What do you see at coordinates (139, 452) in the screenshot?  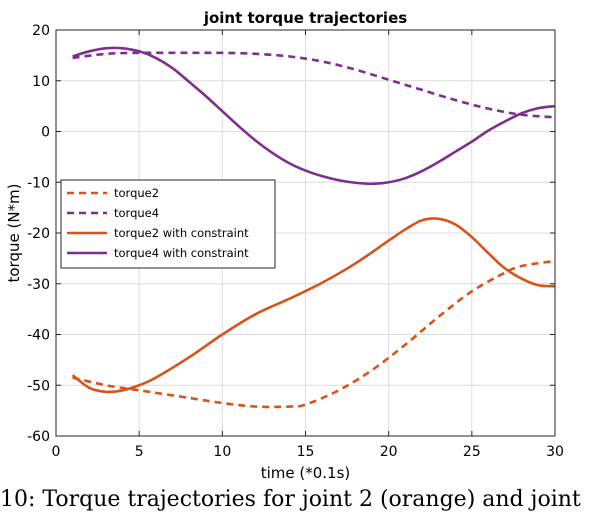 I see `x-tick-label: 5` at bounding box center [139, 452].